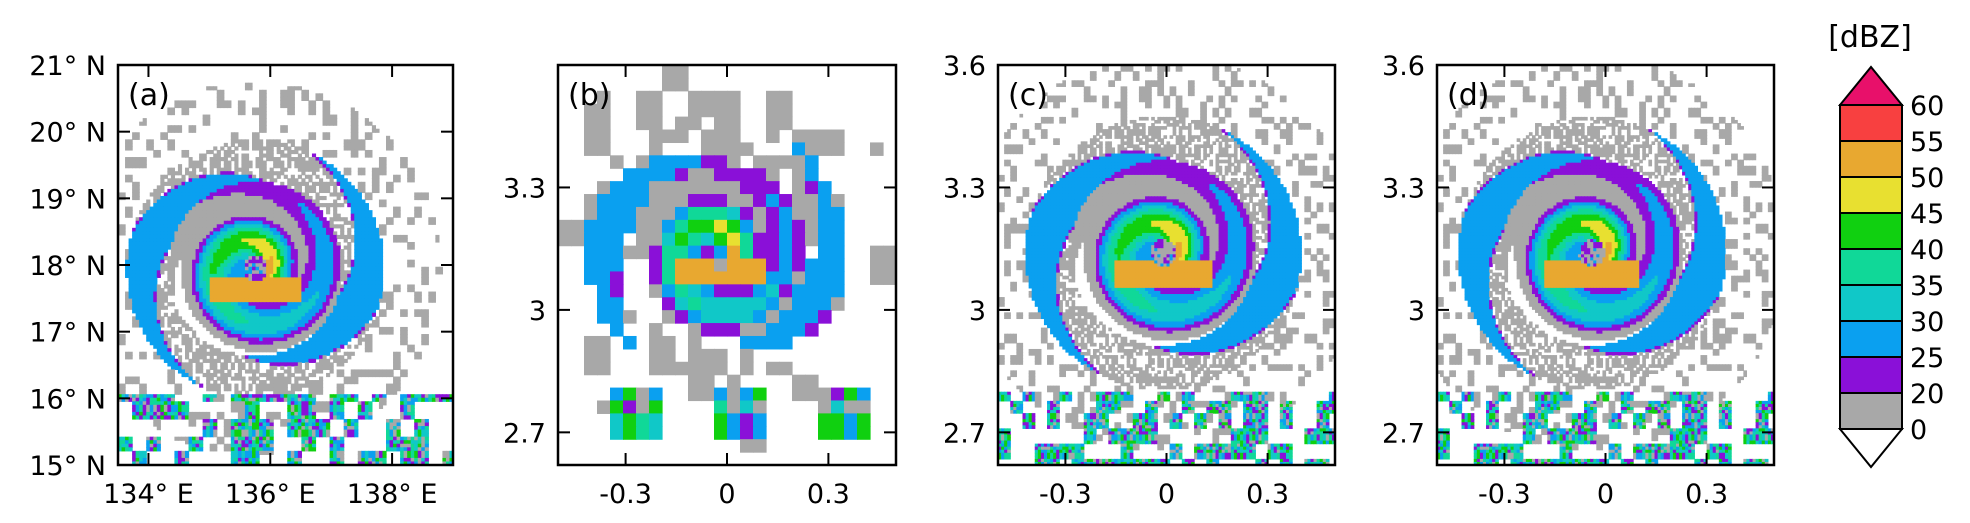 The image size is (1970, 523). I want to click on y-tick-label: 17° N, so click(67, 333).